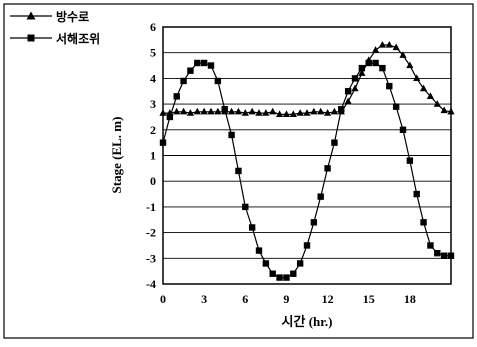  What do you see at coordinates (410, 299) in the screenshot?
I see `x-tick-label: 18` at bounding box center [410, 299].